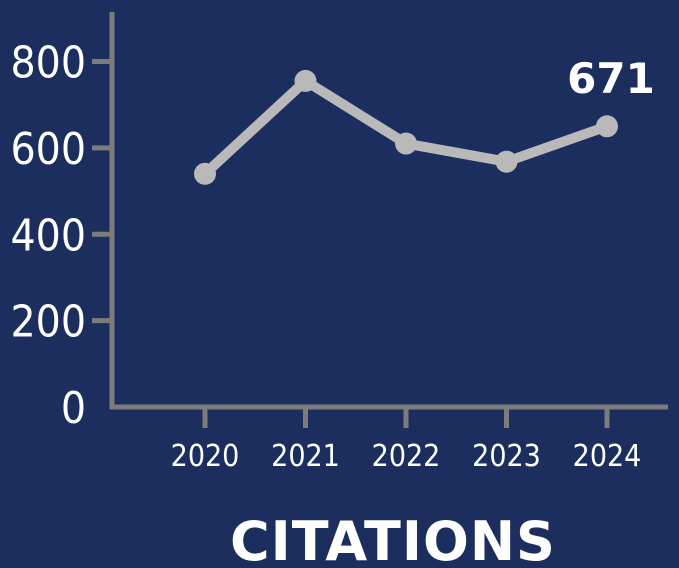 This screenshot has height=568, width=679. Describe the element at coordinates (48, 235) in the screenshot. I see `y-tick-label: 400` at that location.